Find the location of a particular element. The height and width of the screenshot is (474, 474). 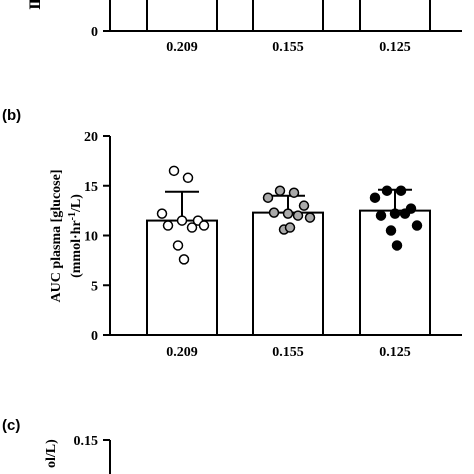

panel-b-ylabel-line2-pre: (mmol·hr is located at coordinates (76, 249).